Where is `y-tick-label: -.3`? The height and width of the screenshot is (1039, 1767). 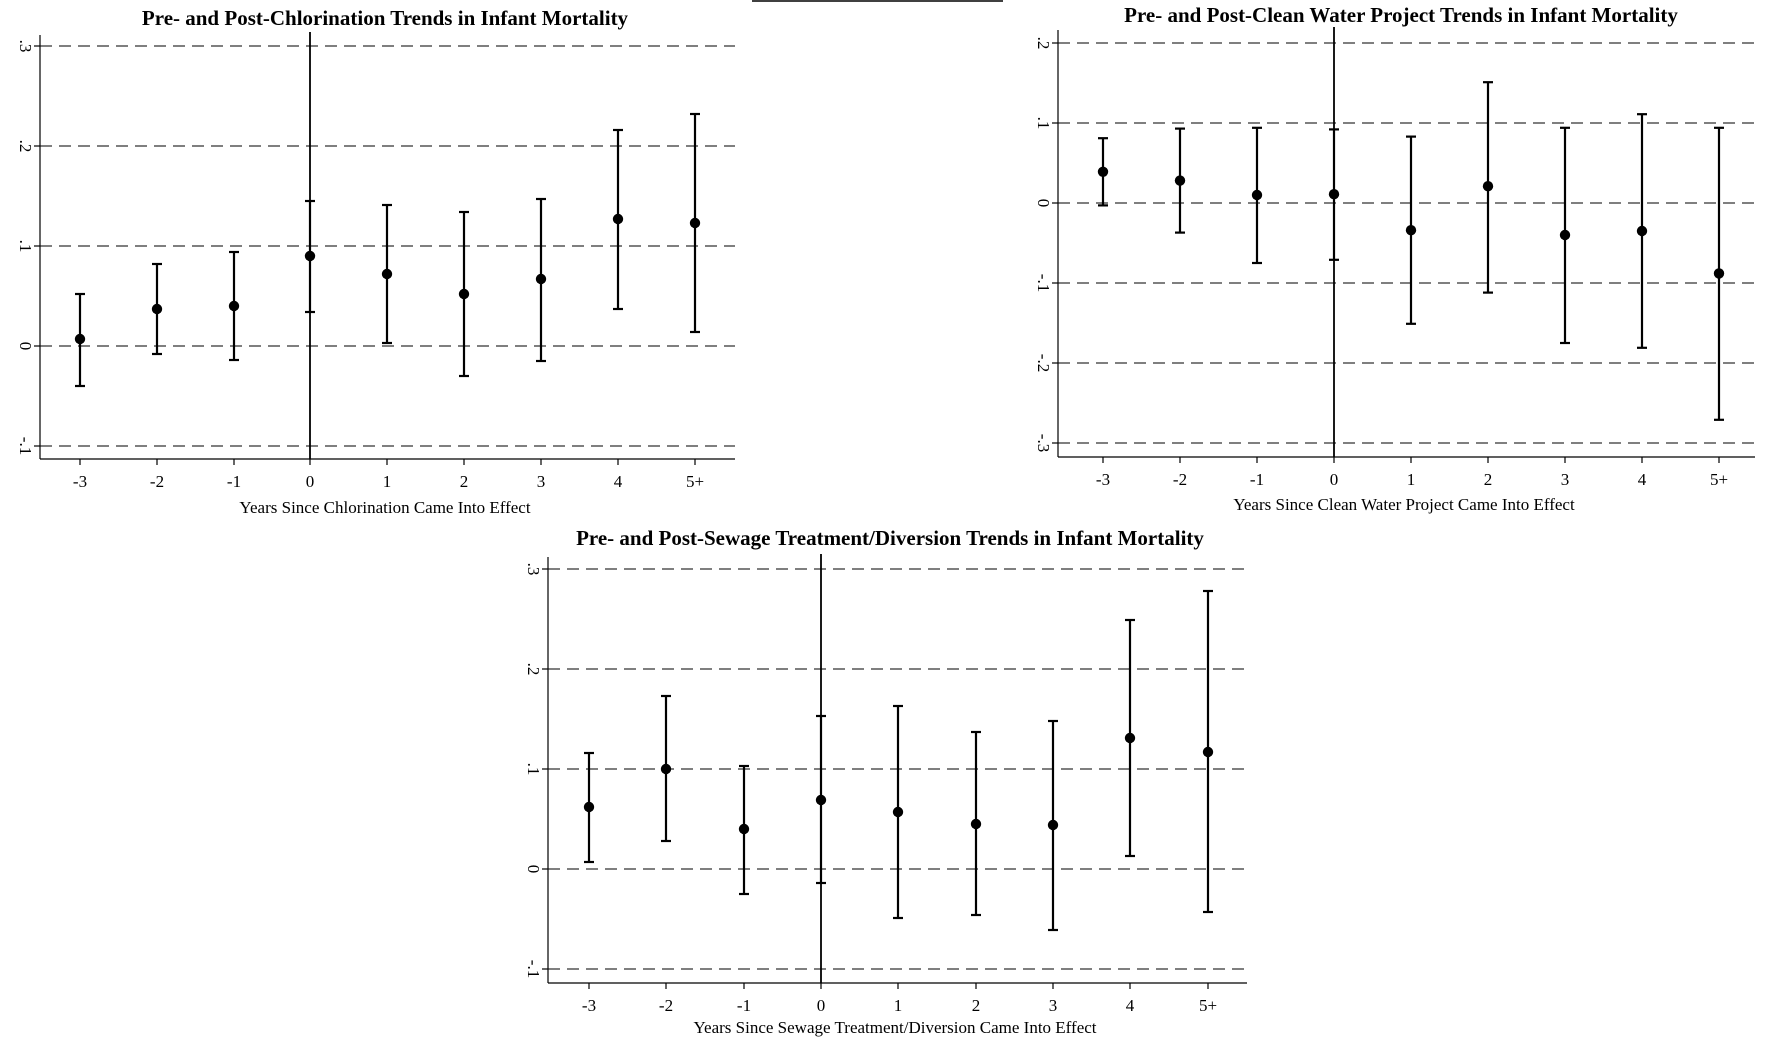 y-tick-label: -.3 is located at coordinates (1043, 443).